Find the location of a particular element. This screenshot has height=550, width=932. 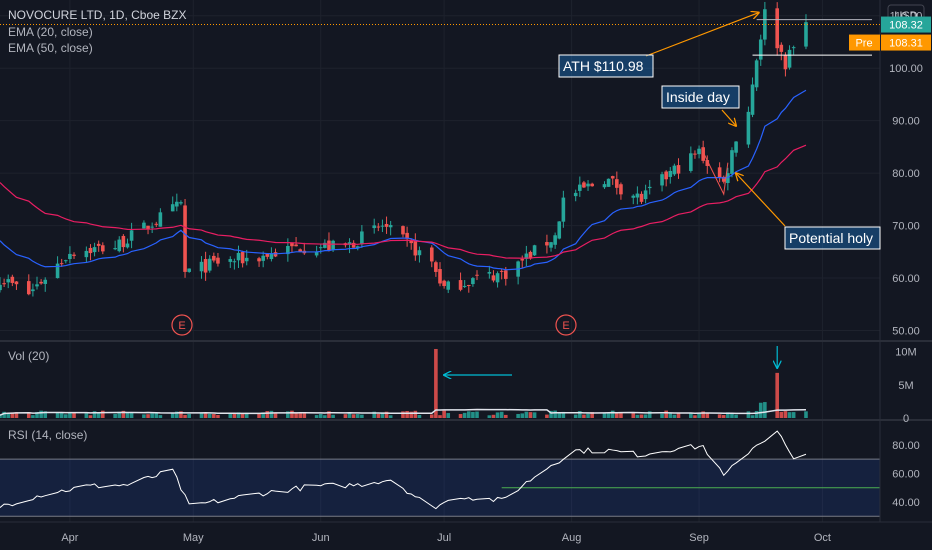

rsi-legend: RSI (14, close) is located at coordinates (47, 435).